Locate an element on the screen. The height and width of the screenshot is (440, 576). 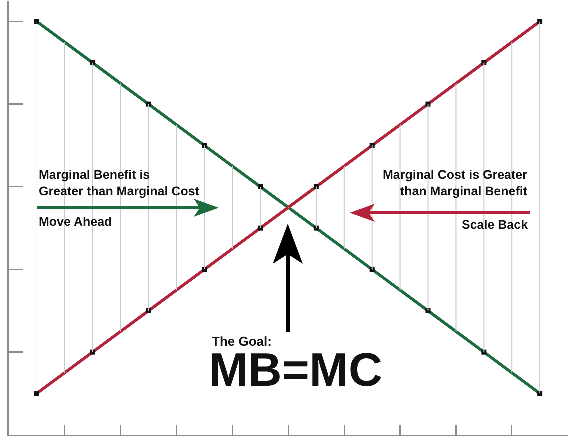
annotation: Scale Back is located at coordinates (495, 225).